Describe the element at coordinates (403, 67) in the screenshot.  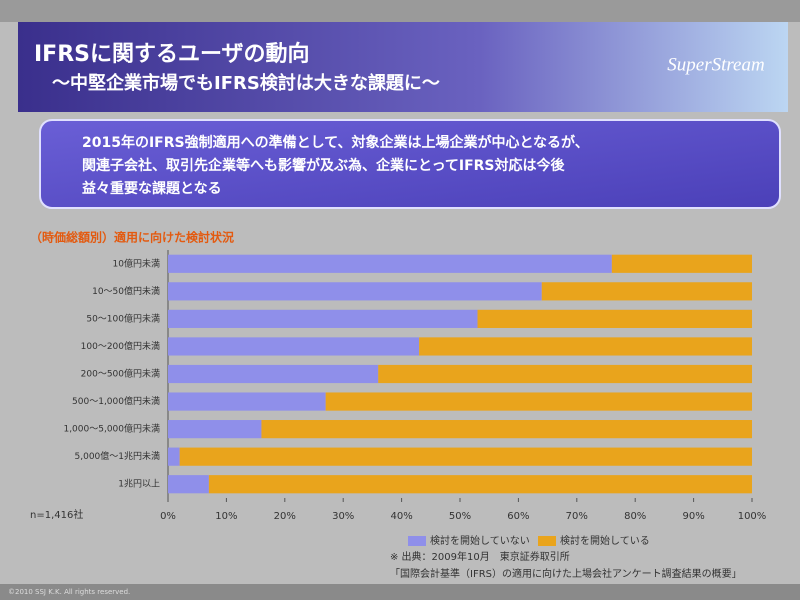
I see `header` at that location.